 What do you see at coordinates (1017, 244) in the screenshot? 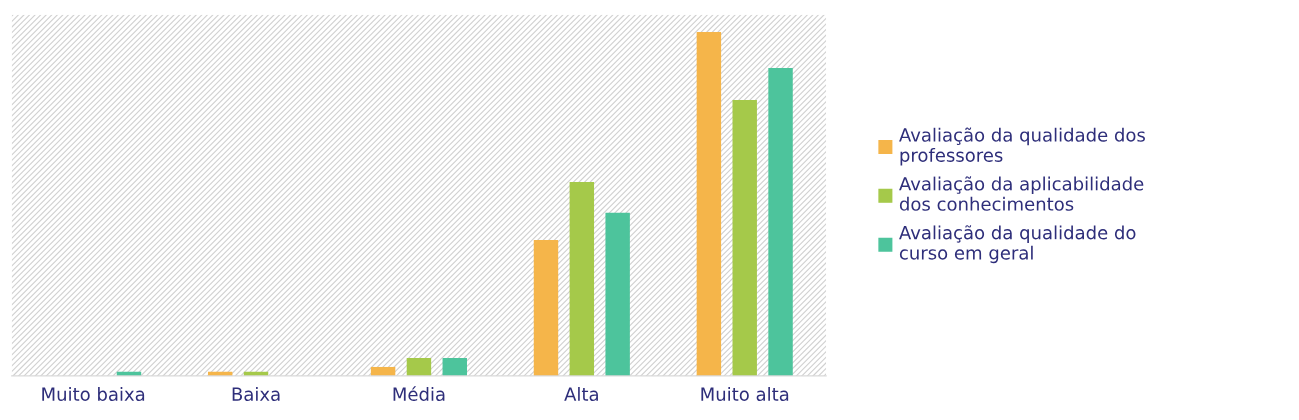
I see `legend-label: Avaliação da qualidade do curso em geral` at bounding box center [1017, 244].